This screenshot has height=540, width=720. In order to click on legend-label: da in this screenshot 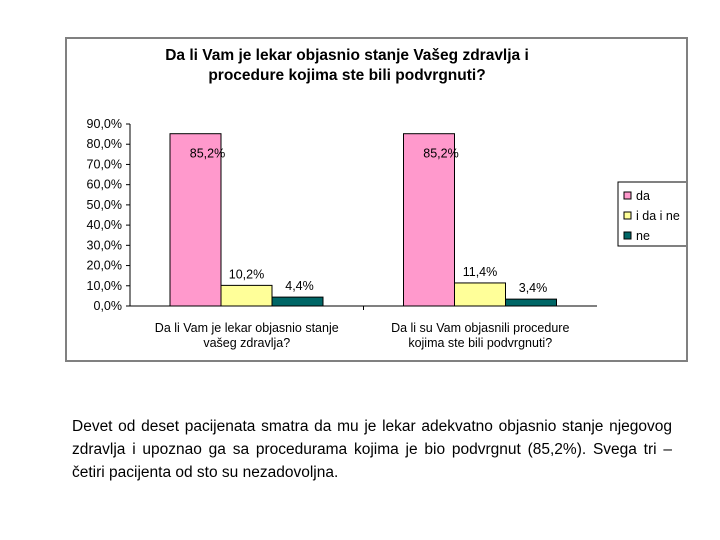, I will do `click(643, 196)`.